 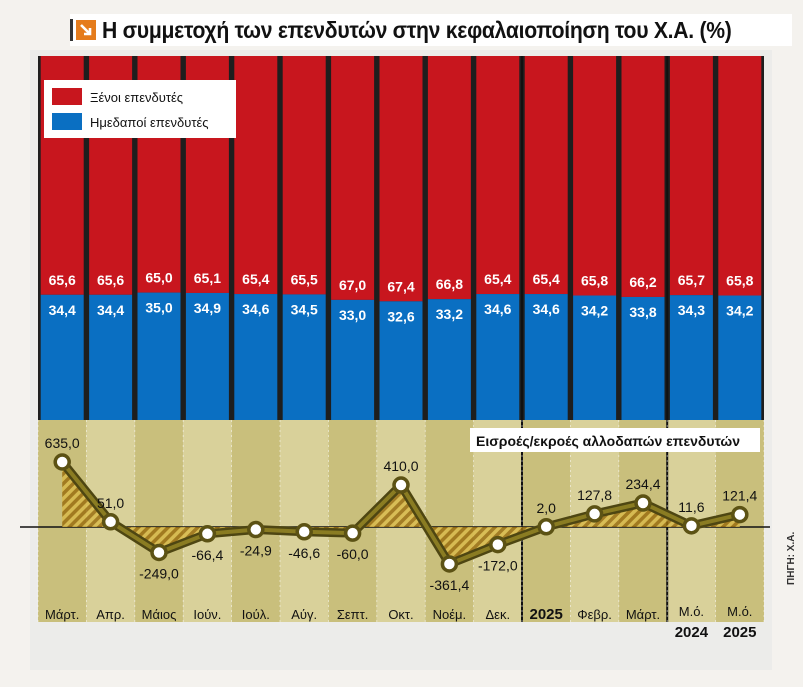 What do you see at coordinates (207, 555) in the screenshot?
I see `line-value-label: -66,4` at bounding box center [207, 555].